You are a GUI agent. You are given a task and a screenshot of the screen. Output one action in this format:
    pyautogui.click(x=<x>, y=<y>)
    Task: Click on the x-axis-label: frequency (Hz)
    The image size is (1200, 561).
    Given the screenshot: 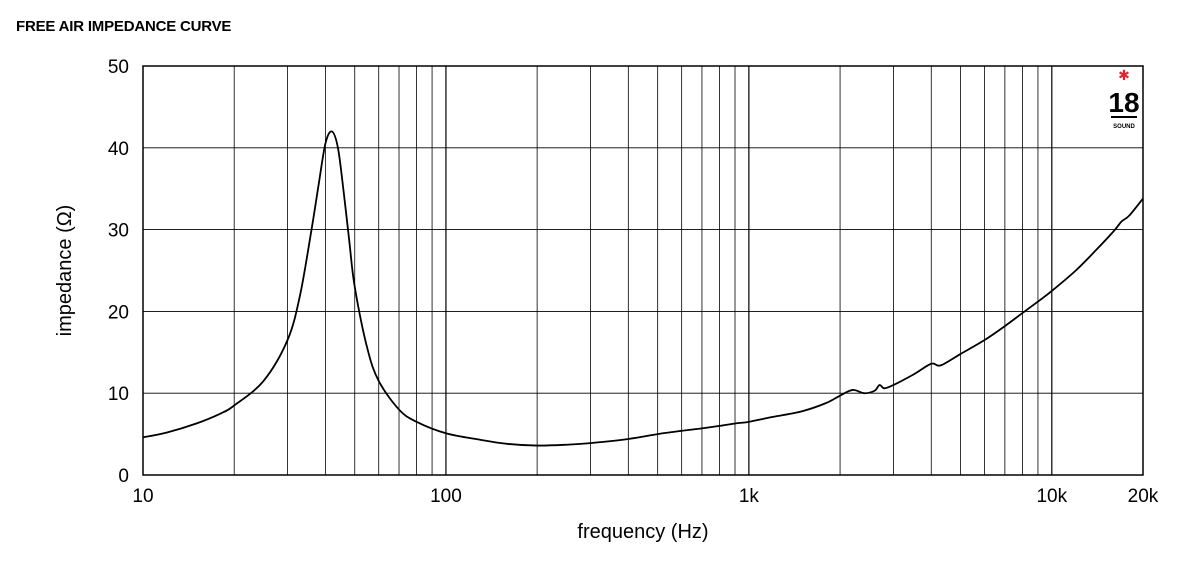 What is the action you would take?
    pyautogui.click(x=642, y=532)
    